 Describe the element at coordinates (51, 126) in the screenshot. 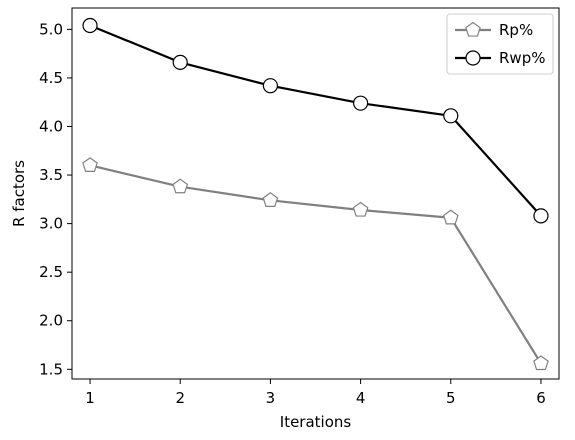

I see `y-tick-label: 4.0` at that location.